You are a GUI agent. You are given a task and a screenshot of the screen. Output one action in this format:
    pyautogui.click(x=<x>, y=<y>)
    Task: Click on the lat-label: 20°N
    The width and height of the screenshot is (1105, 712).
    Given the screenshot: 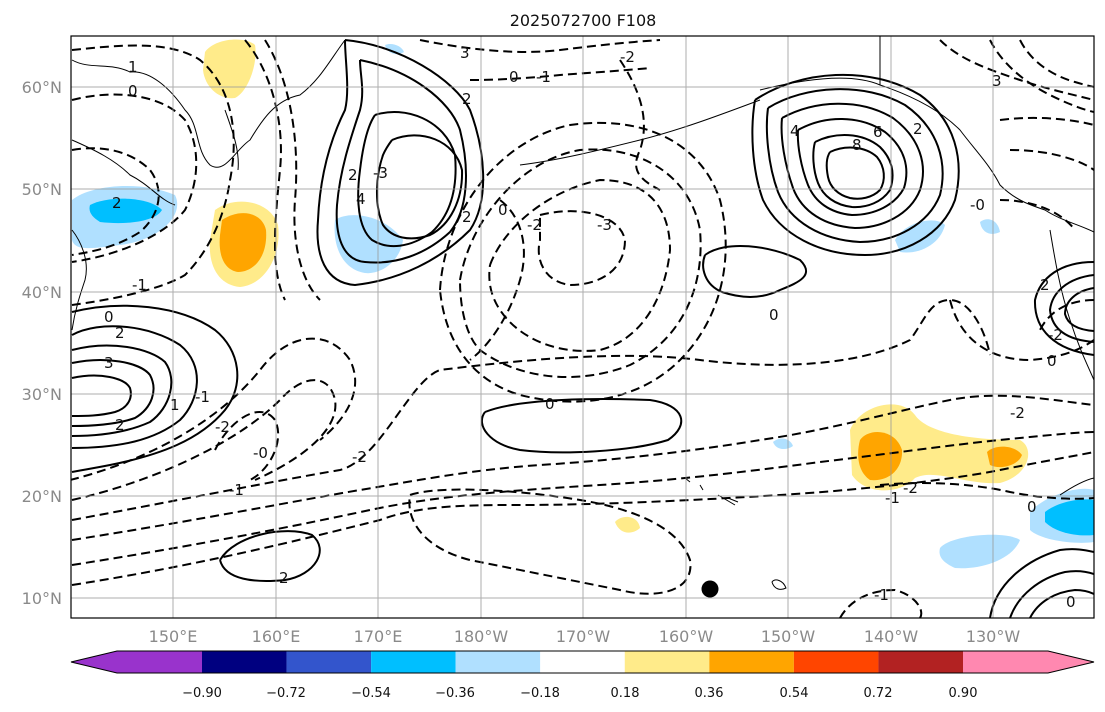 What is the action you would take?
    pyautogui.click(x=42, y=496)
    